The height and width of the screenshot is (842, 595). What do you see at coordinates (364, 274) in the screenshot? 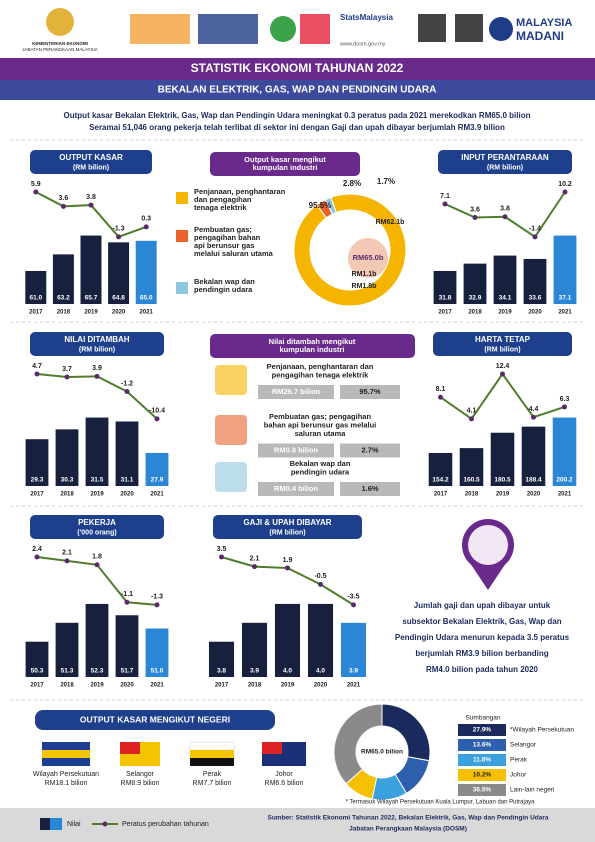
I see `amount-label: RM1.1b` at bounding box center [364, 274].